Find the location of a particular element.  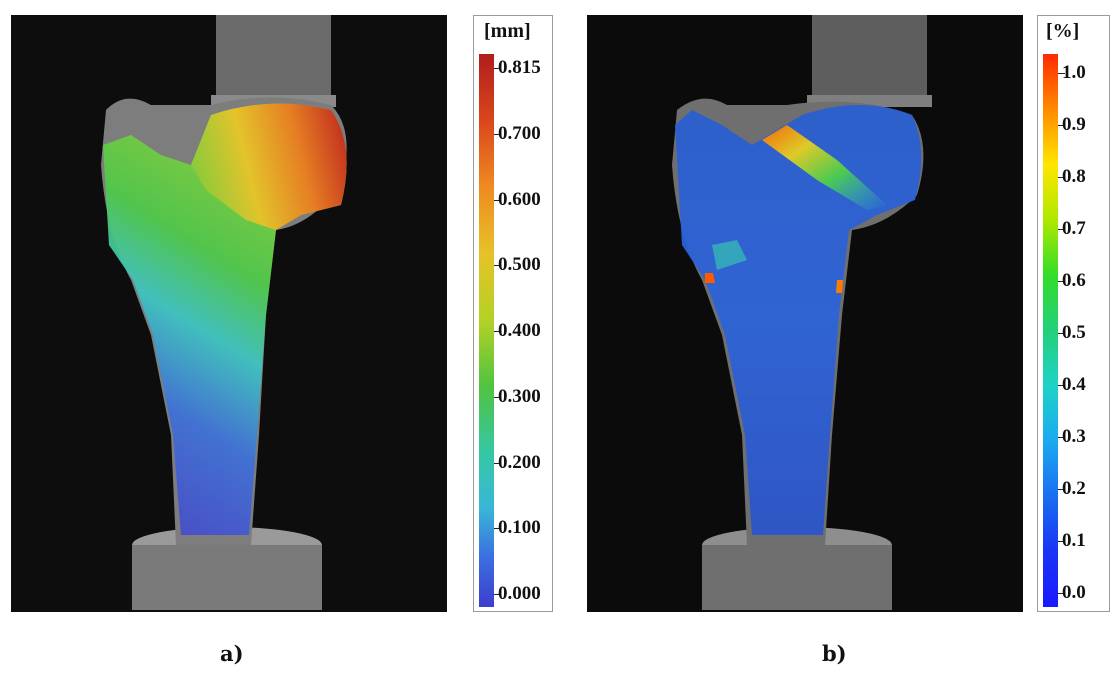

legend-tick-label: 0.000 is located at coordinates (519, 593).